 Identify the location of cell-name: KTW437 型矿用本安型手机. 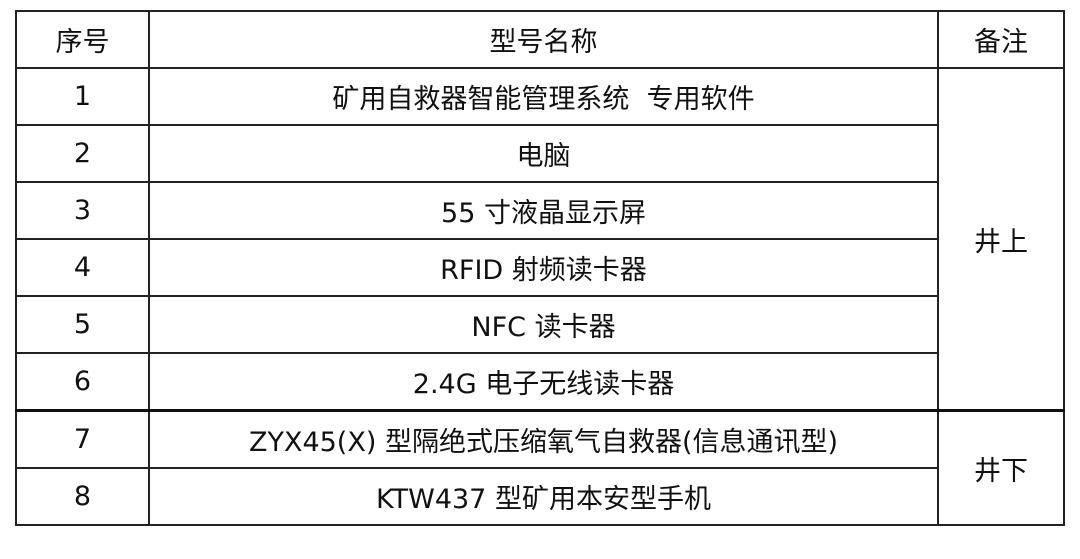
(543, 496).